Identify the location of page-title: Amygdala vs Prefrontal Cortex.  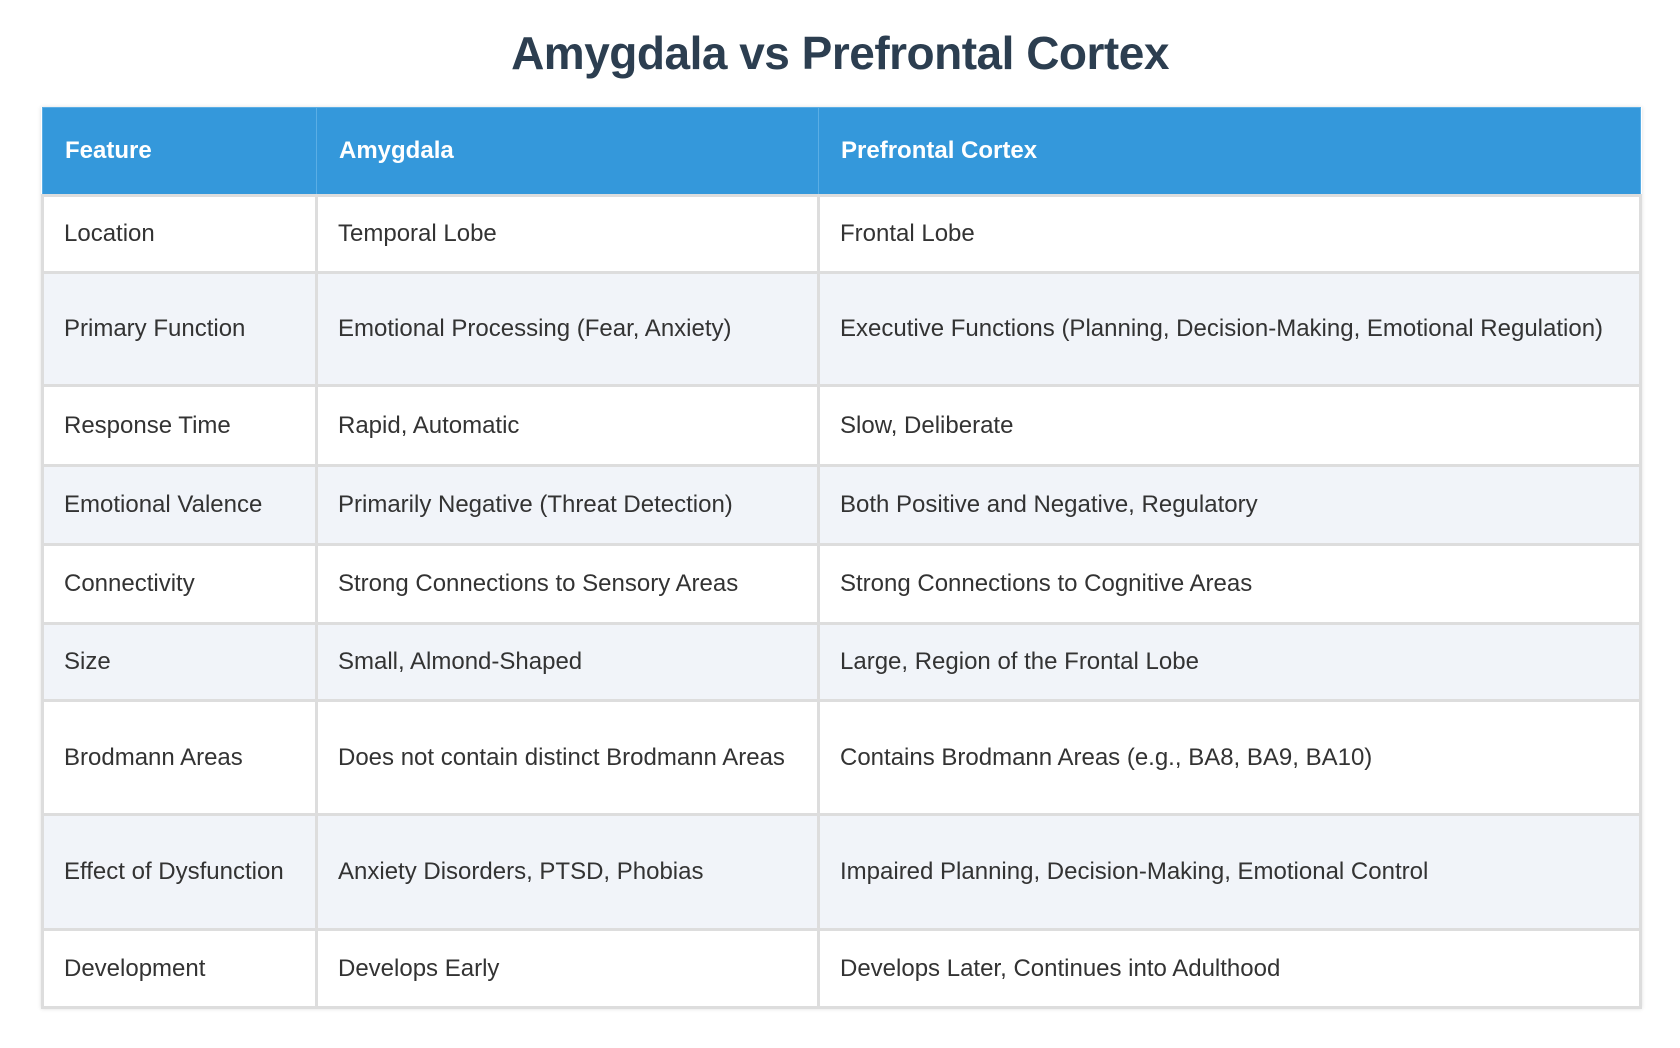
(840, 53).